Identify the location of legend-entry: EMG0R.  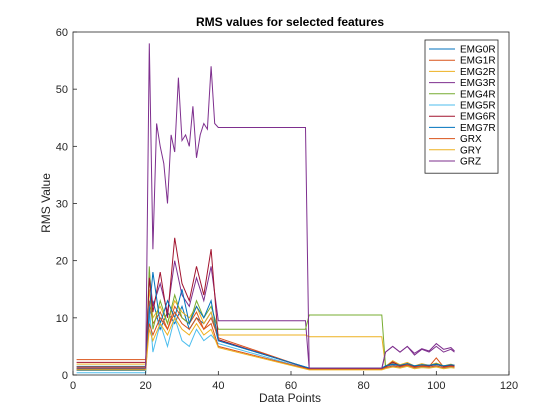
(478, 50).